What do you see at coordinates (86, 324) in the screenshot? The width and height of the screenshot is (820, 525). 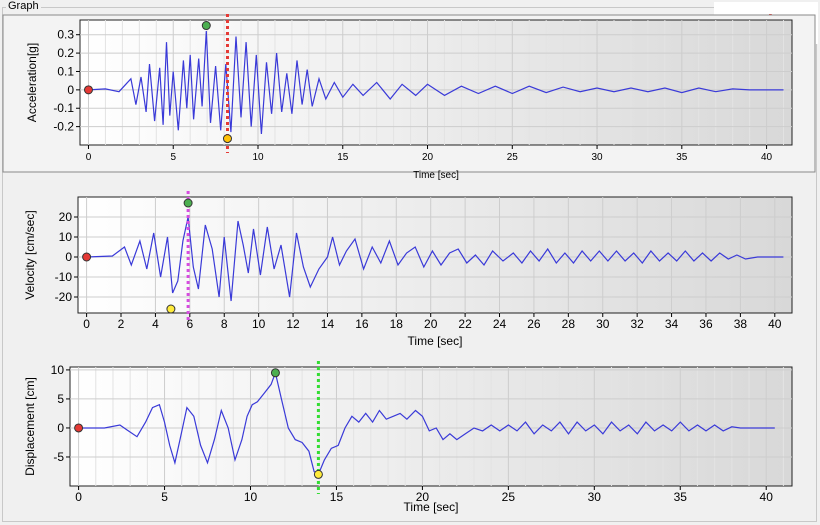 I see `vel-x-tick-label: 0` at bounding box center [86, 324].